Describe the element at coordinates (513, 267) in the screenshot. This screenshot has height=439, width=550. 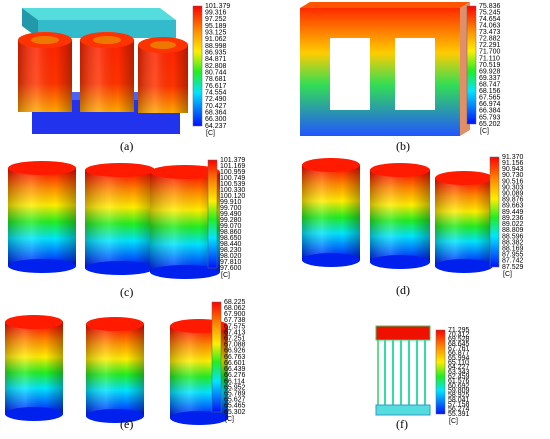
I see `colorbar-tick-label: 87.529` at that location.